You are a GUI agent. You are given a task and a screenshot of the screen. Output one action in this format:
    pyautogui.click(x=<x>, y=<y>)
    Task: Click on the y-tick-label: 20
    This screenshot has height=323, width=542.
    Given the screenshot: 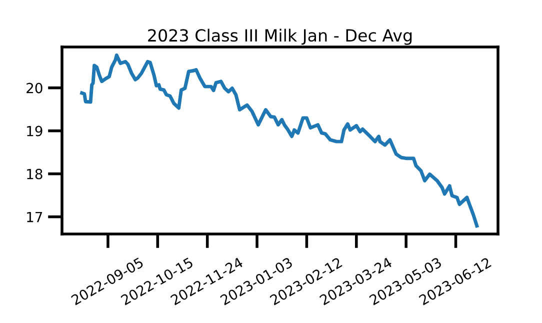 What is the action you would take?
    pyautogui.click(x=34, y=88)
    